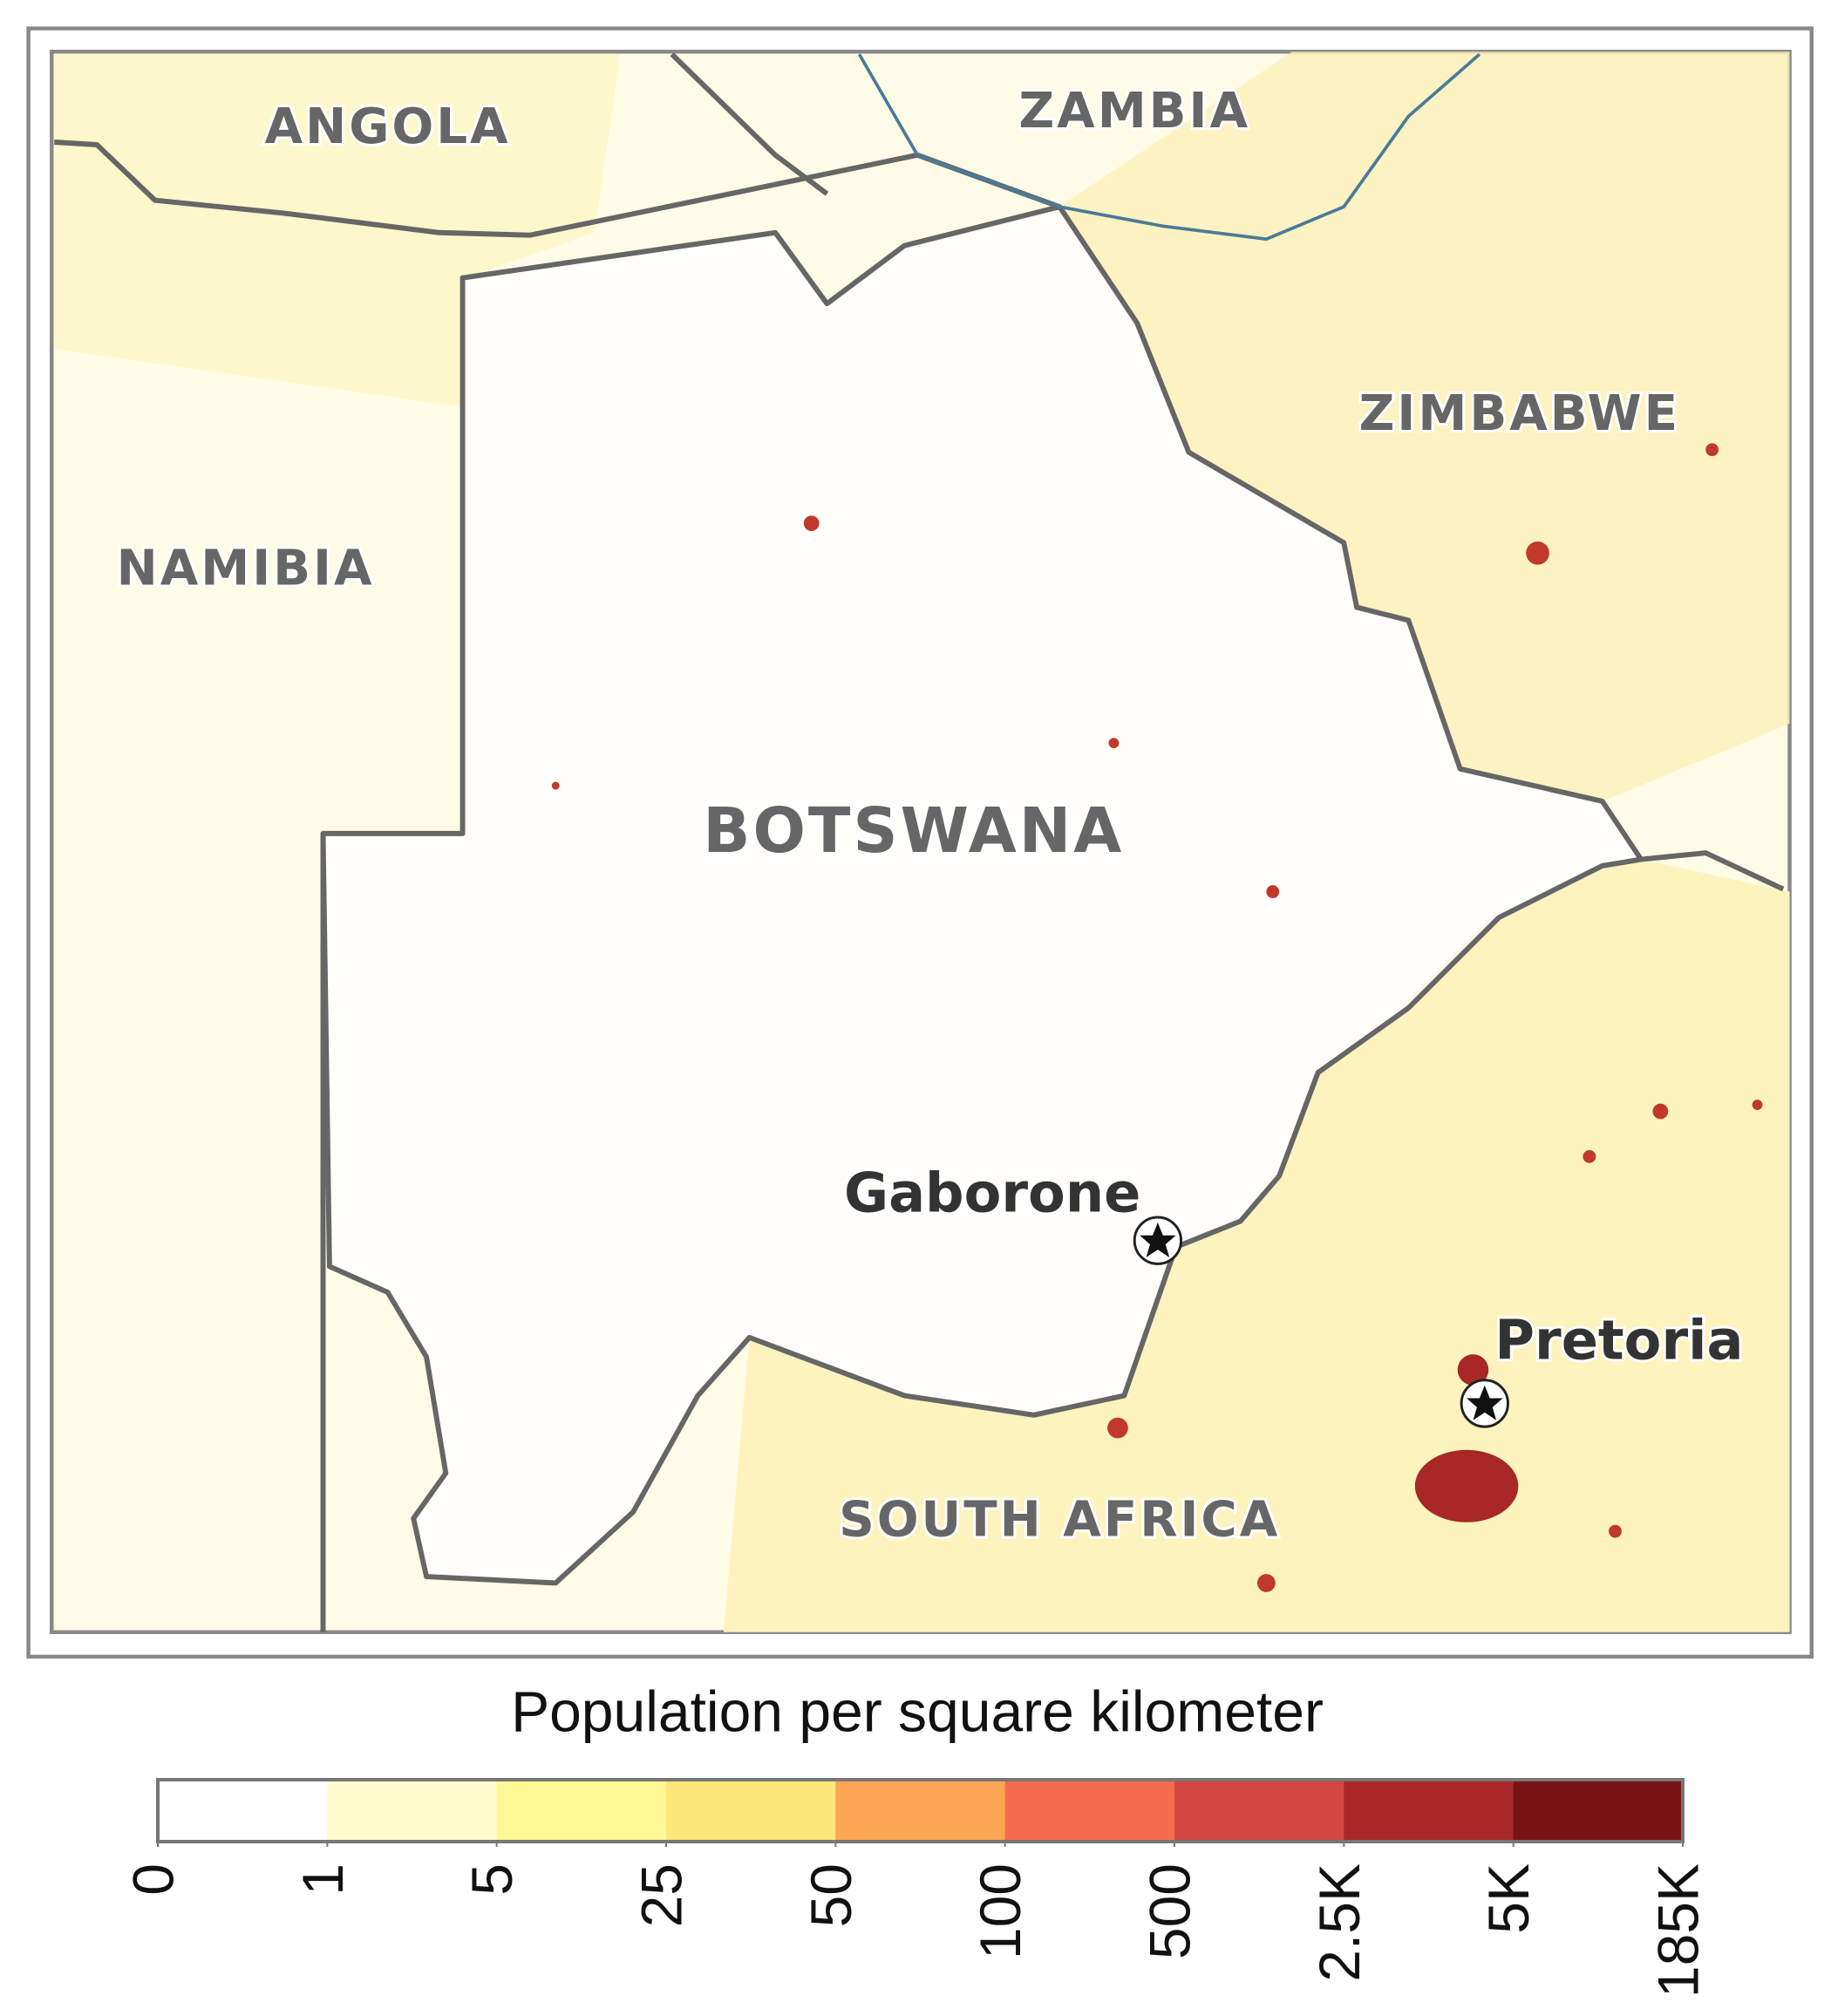 This screenshot has height=2016, width=1831. I want to click on legend-tick-label: 185K, so click(1677, 1930).